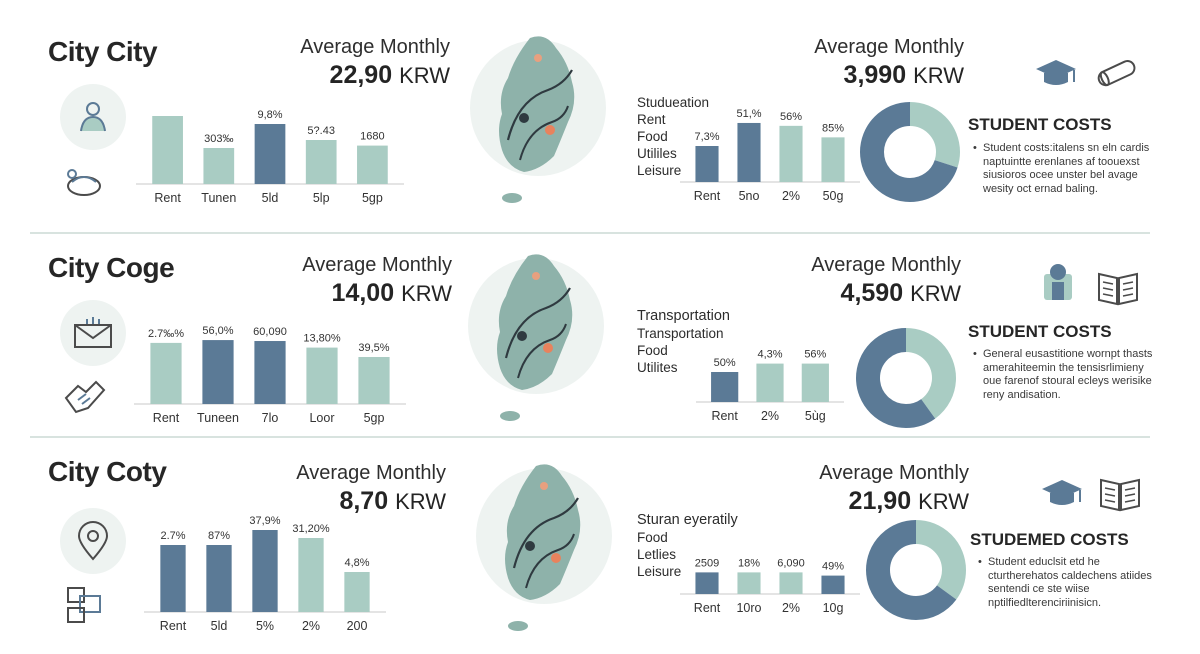  I want to click on legend-item: Food, so click(652, 350).